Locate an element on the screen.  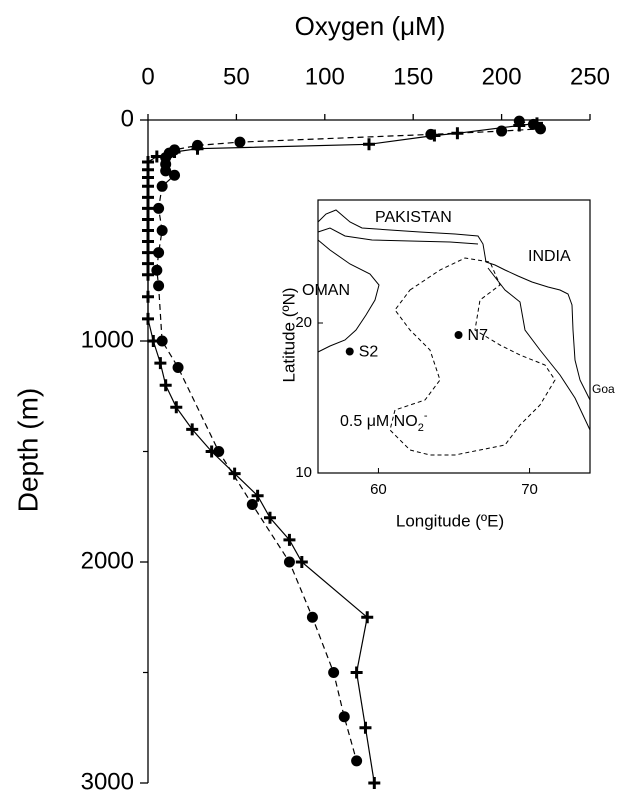
y-tick-label: 1000 is located at coordinates (107, 339).